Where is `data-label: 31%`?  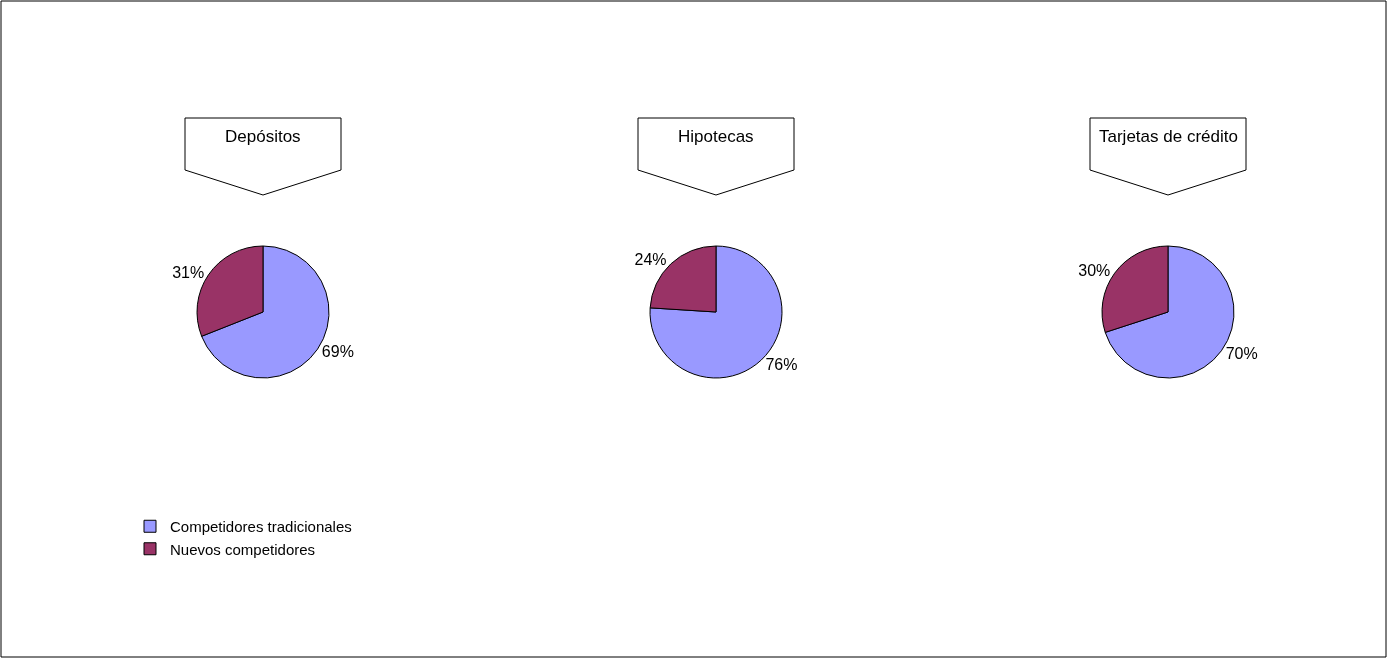
data-label: 31% is located at coordinates (188, 272).